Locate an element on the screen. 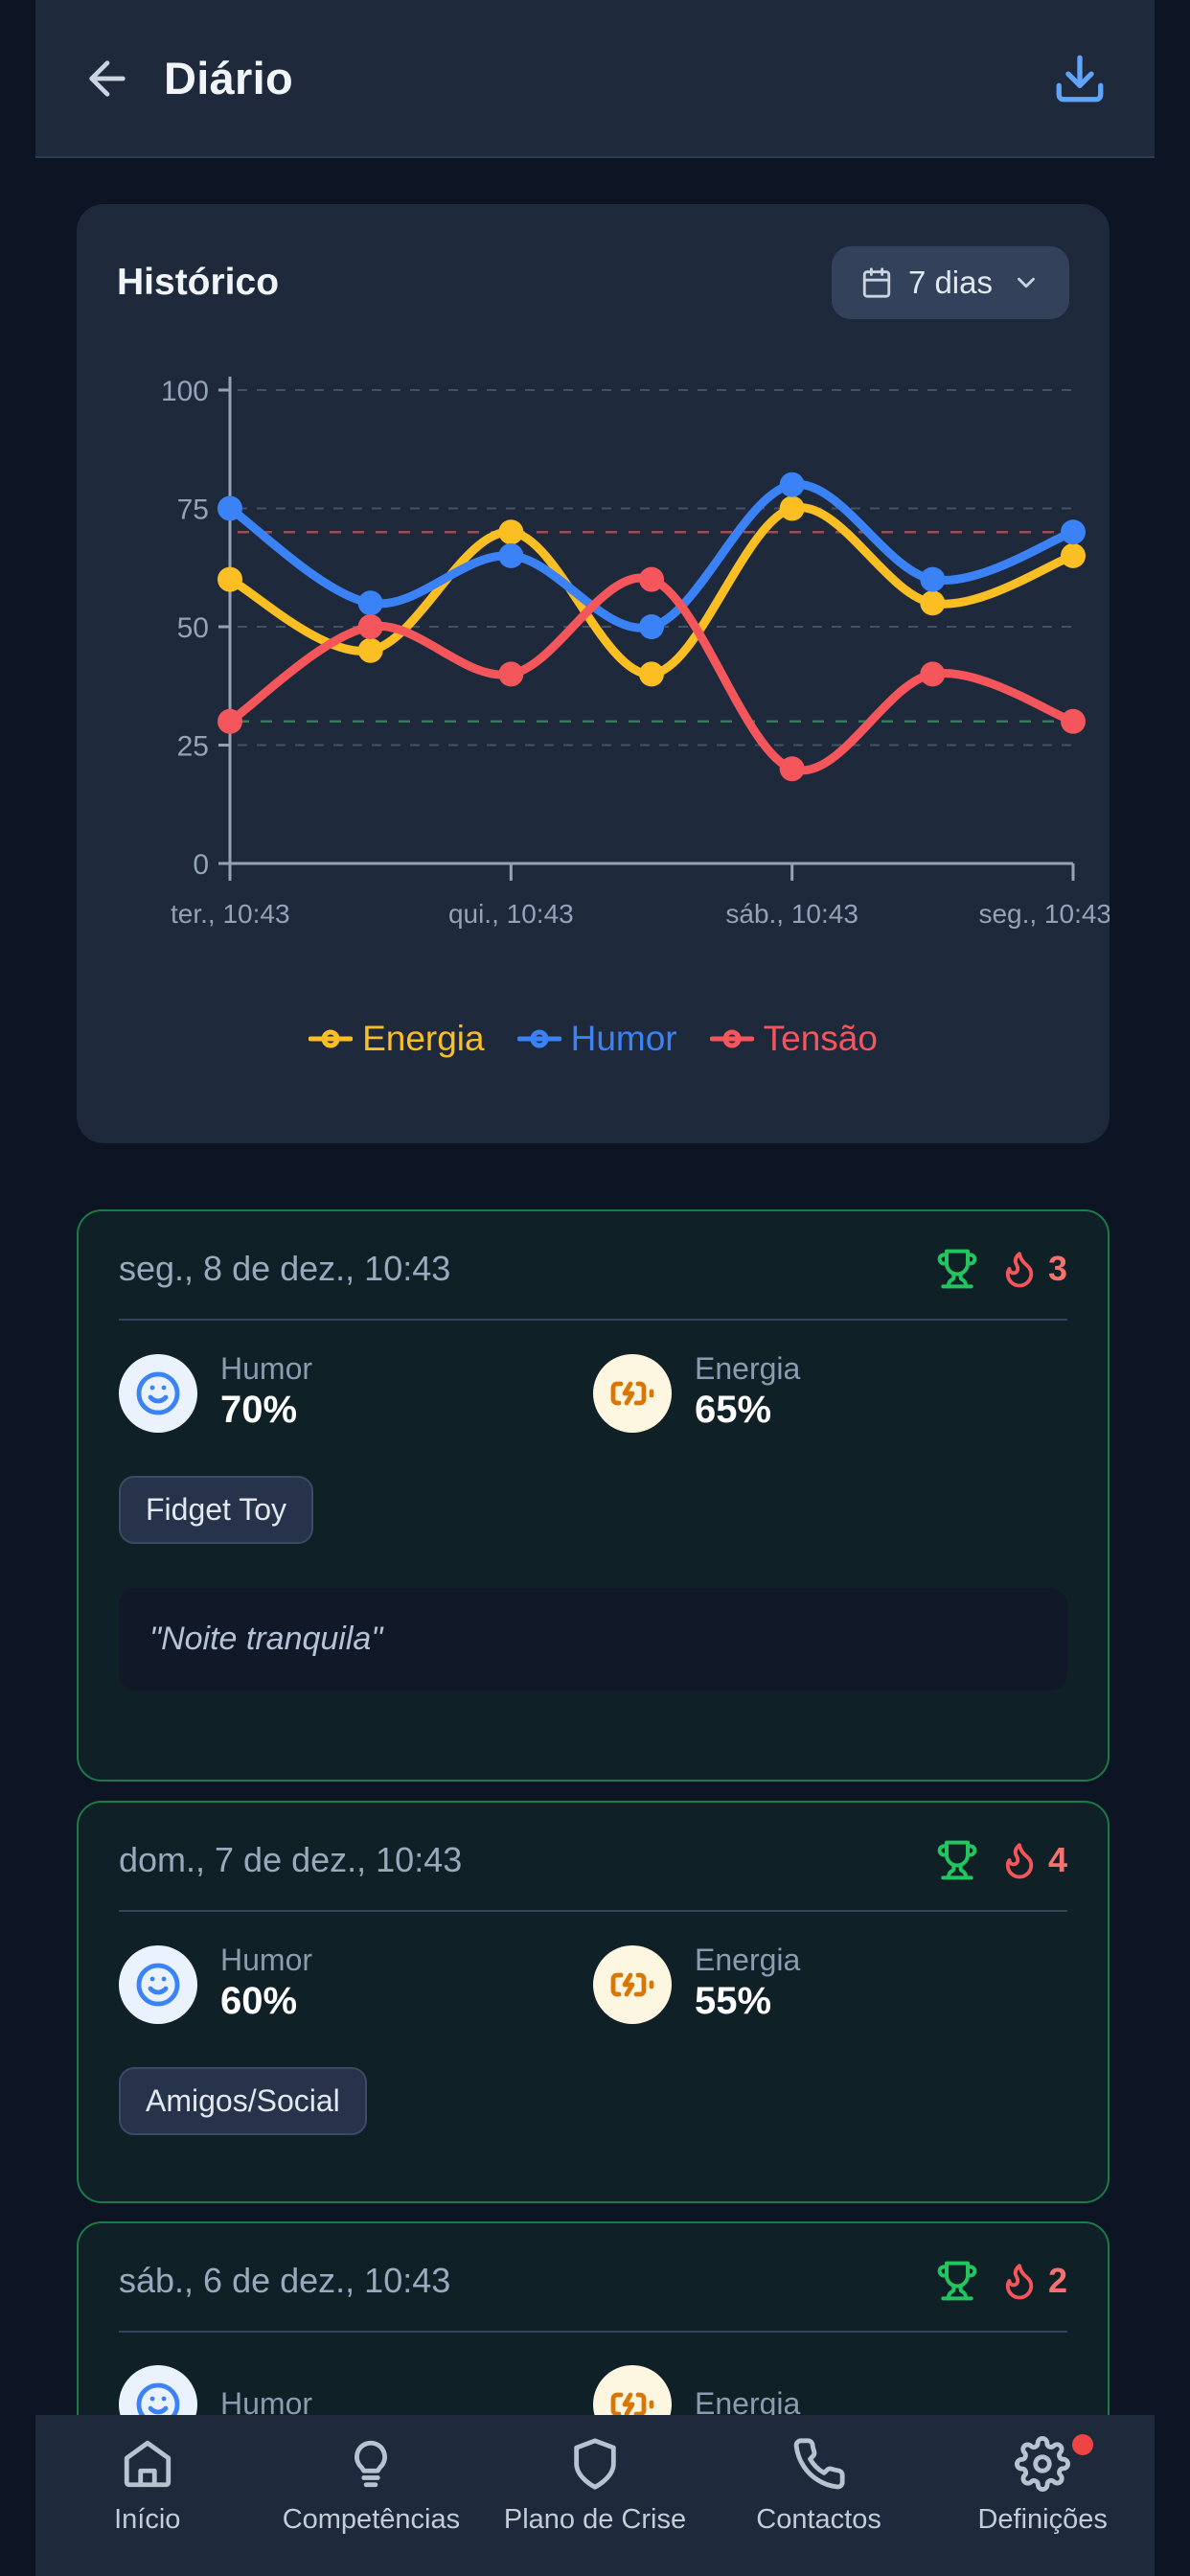 This screenshot has width=1190, height=2576. legend-label: Humor is located at coordinates (623, 1038).